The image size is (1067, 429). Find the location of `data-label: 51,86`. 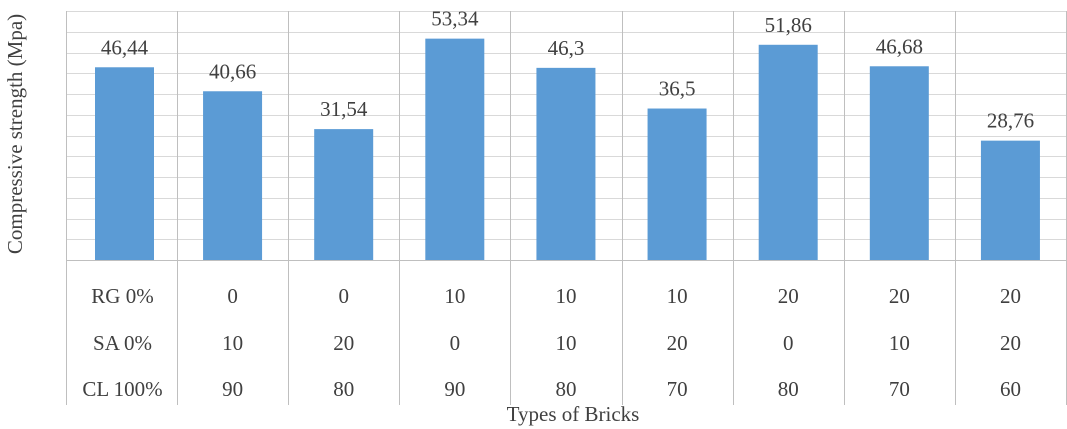

data-label: 51,86 is located at coordinates (788, 25).